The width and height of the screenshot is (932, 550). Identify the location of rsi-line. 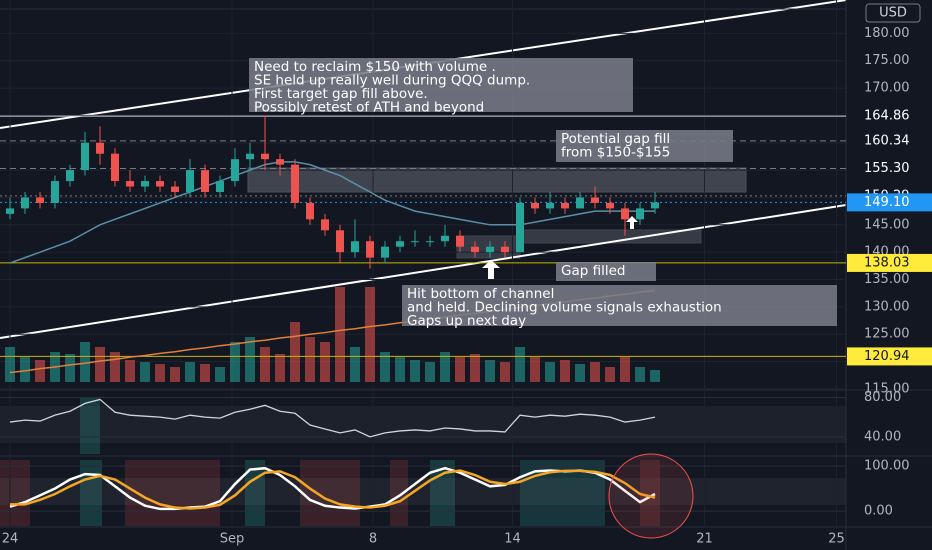
(332, 418).